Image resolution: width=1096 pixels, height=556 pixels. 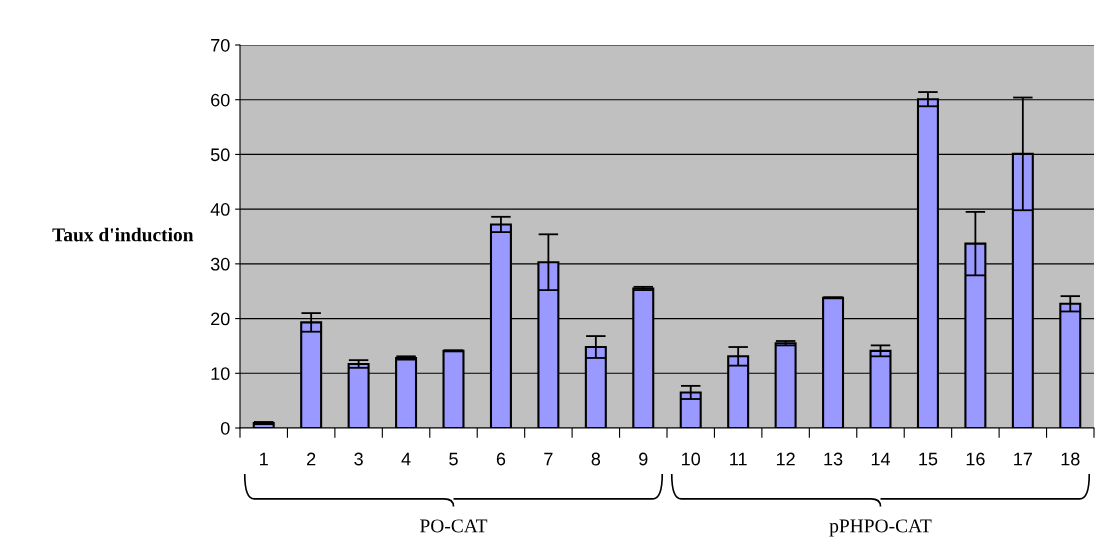 I want to click on y-tick-label: 20, so click(x=220, y=319).